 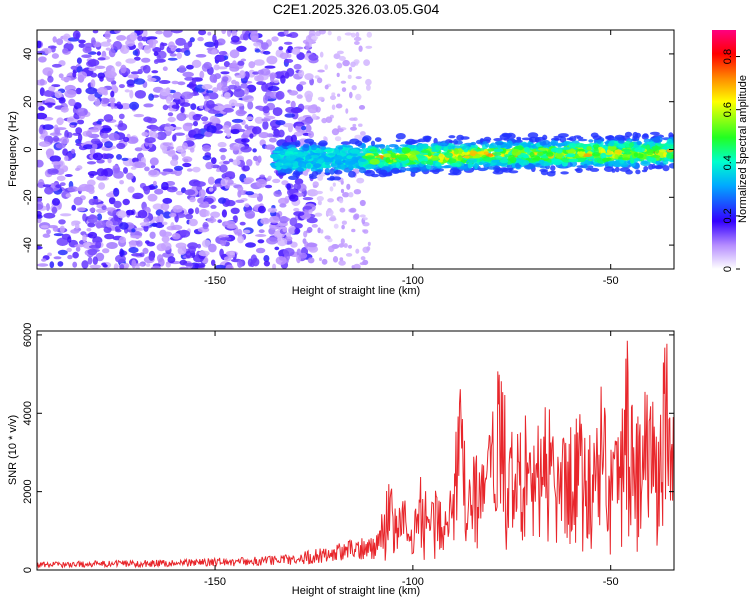 I want to click on colorbar-ticks: 0 0.2 0.4 0.6 0.8, so click(x=731, y=160).